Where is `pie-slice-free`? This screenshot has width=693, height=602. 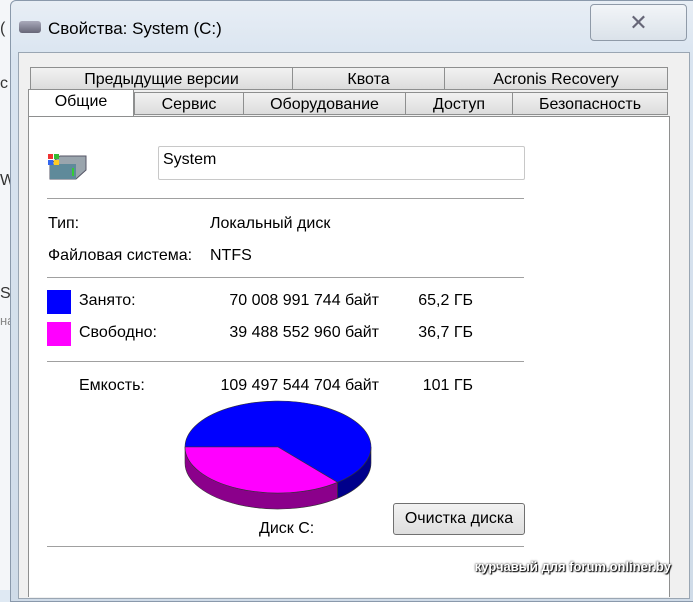
pie-slice-free is located at coordinates (261, 470).